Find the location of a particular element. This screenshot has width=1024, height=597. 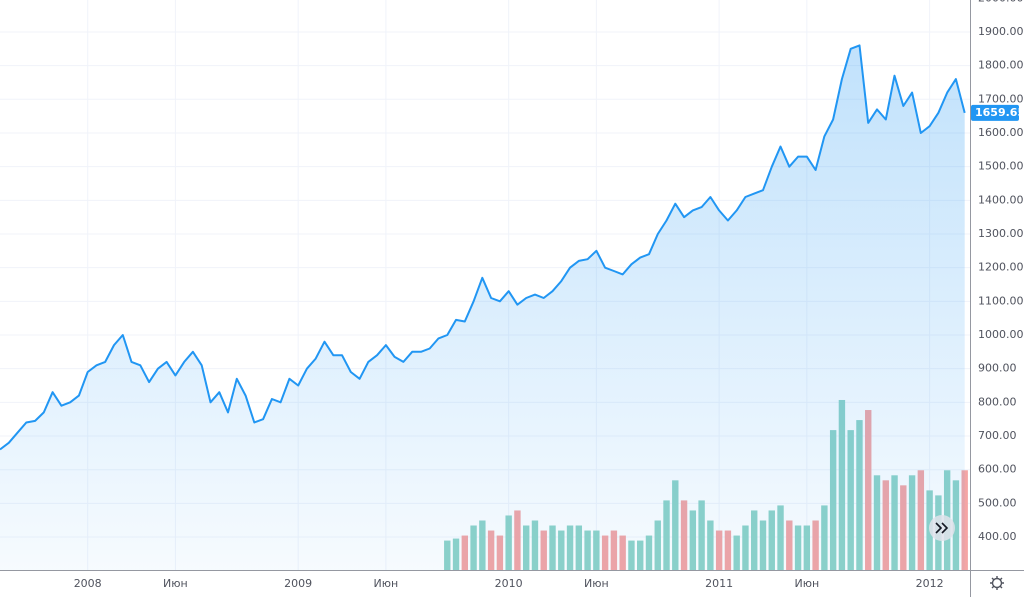

y-tick-label: 1100.00 is located at coordinates (1001, 300).